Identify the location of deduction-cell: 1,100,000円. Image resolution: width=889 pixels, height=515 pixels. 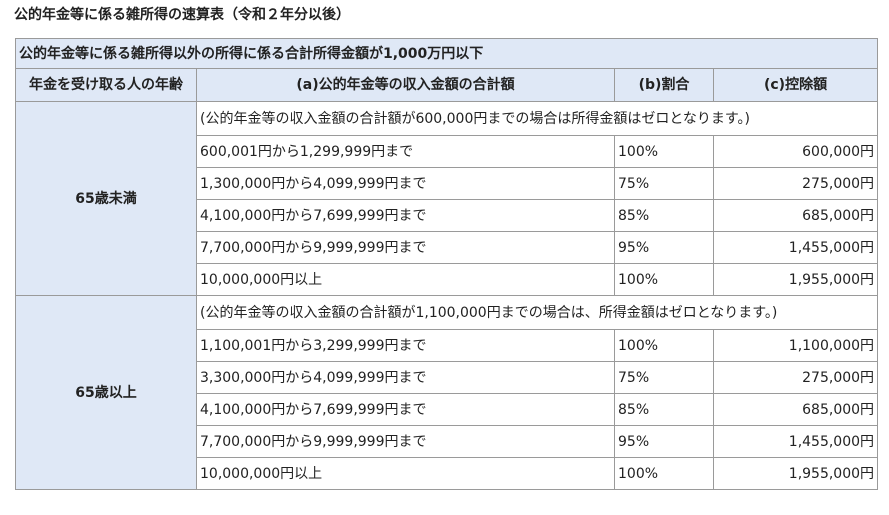
(795, 345).